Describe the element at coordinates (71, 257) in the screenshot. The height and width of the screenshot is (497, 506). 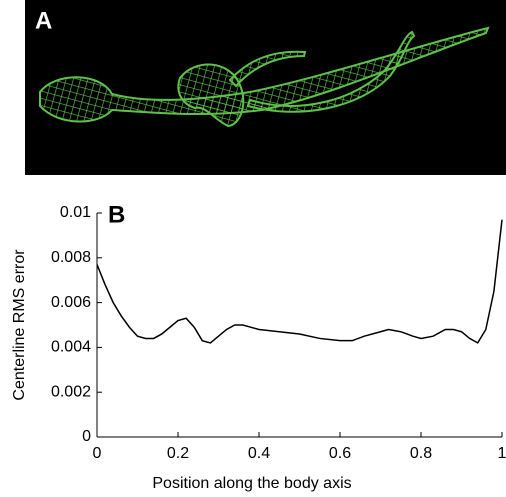
I see `y-tick-label: 0.008` at that location.